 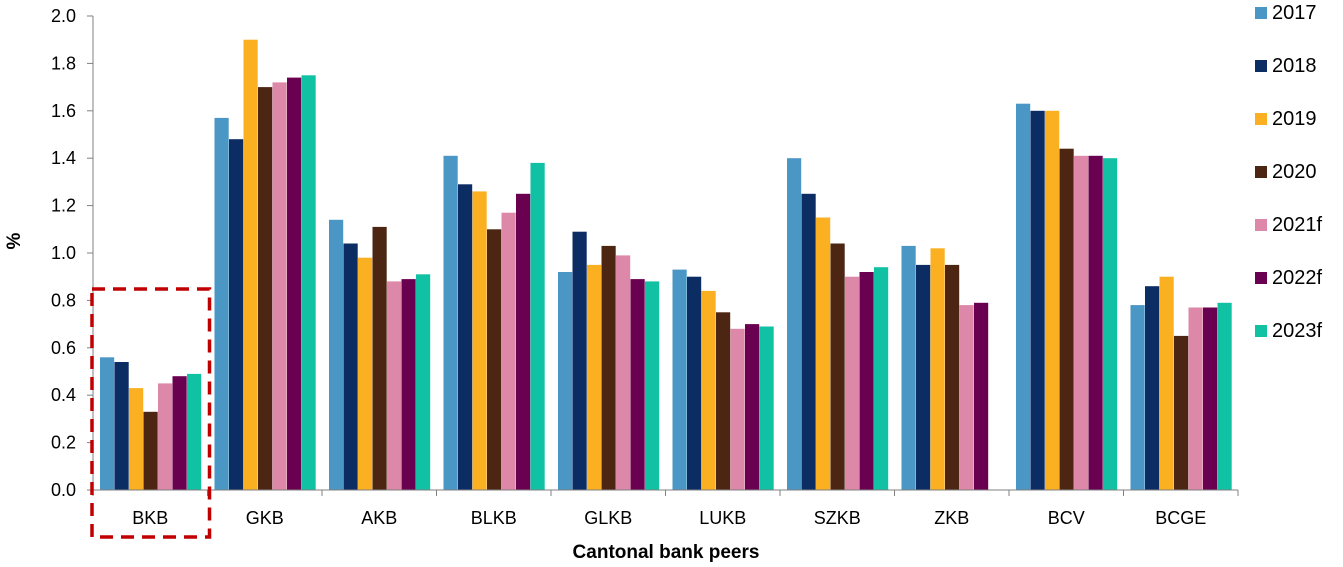 What do you see at coordinates (1261, 119) in the screenshot?
I see `legend-swatch-2019` at bounding box center [1261, 119].